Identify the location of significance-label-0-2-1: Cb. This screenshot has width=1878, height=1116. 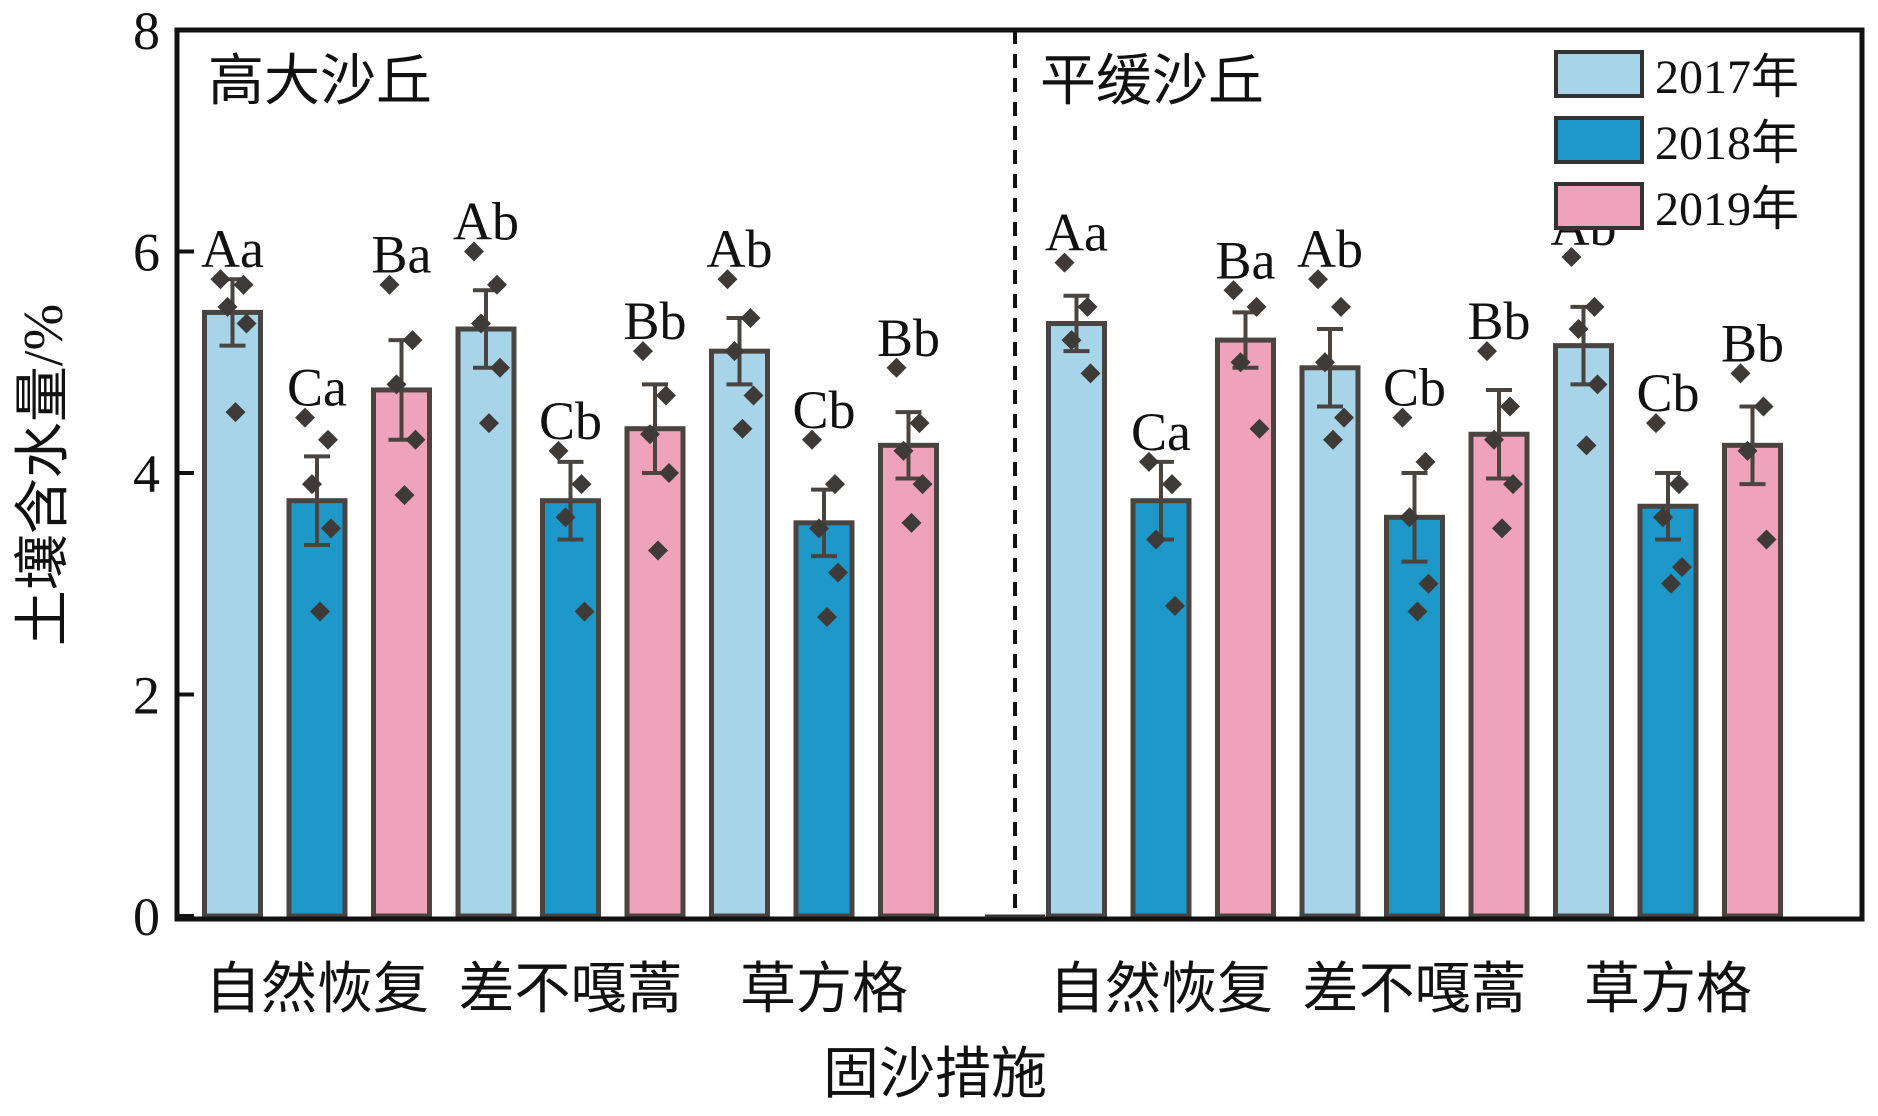
(823, 410).